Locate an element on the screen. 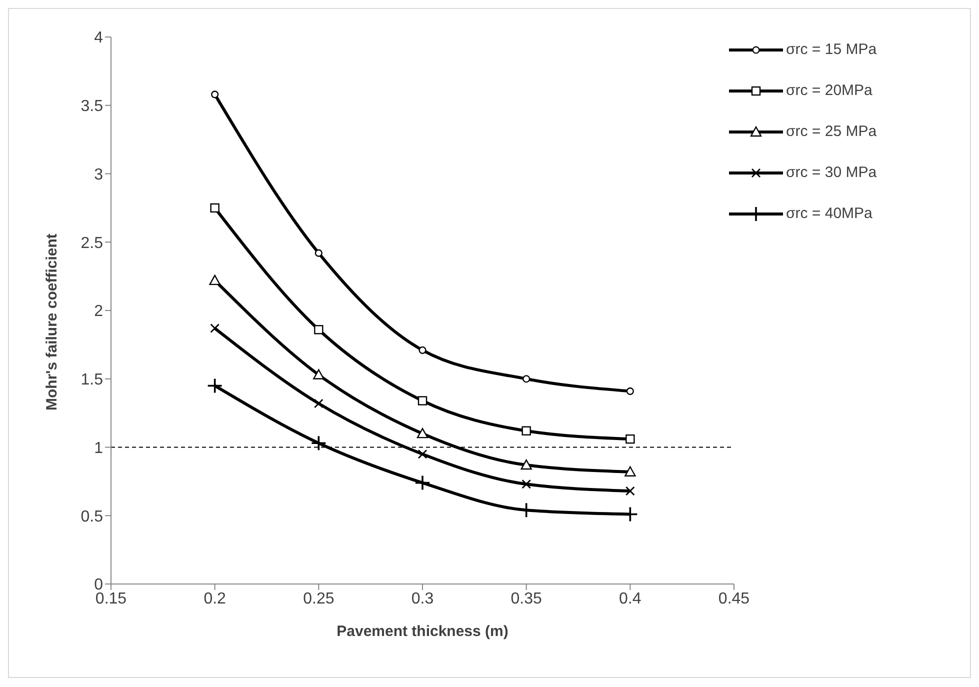  y-axis-title: Mohr's failure coefficient is located at coordinates (51, 322).